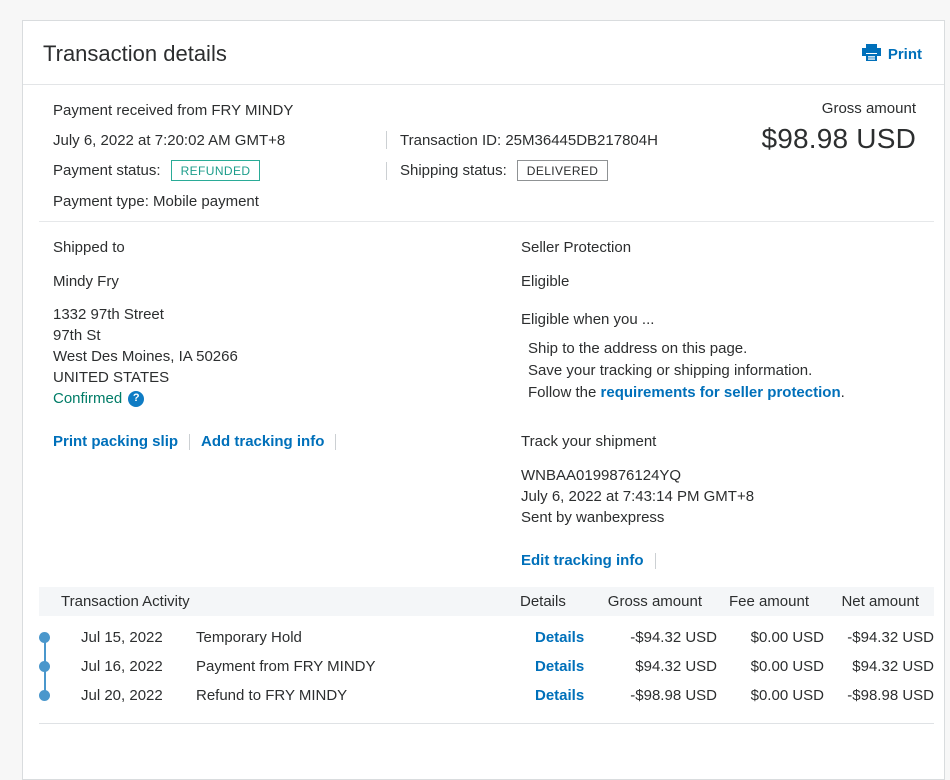  What do you see at coordinates (486, 221) in the screenshot?
I see `section-divider` at bounding box center [486, 221].